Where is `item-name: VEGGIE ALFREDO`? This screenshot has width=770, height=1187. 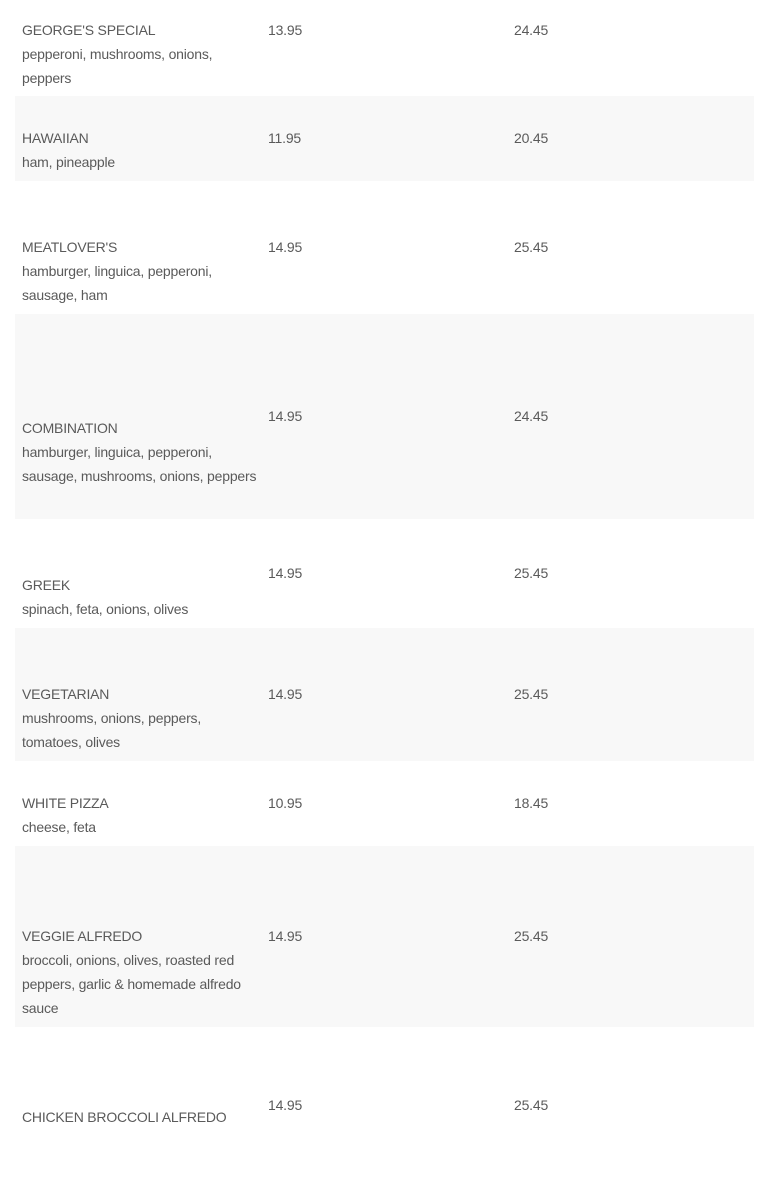 item-name: VEGGIE ALFREDO is located at coordinates (82, 936).